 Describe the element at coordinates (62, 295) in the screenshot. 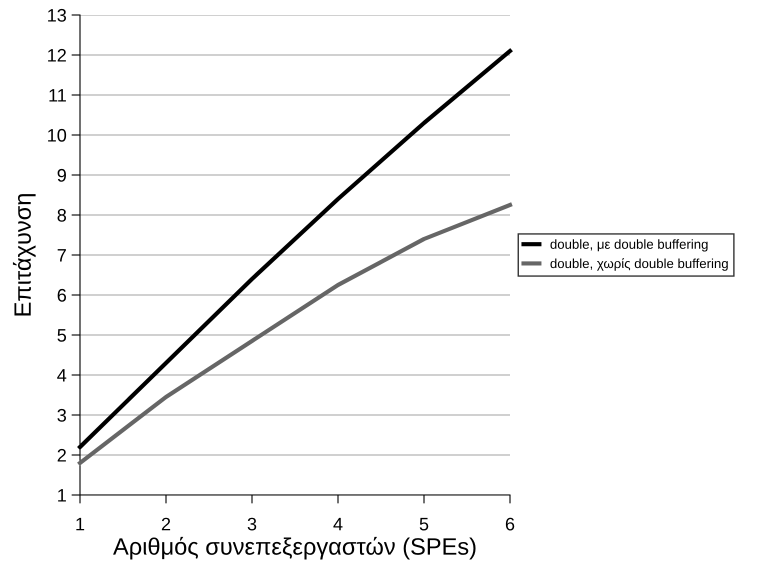

I see `y-tick-label: 6` at that location.